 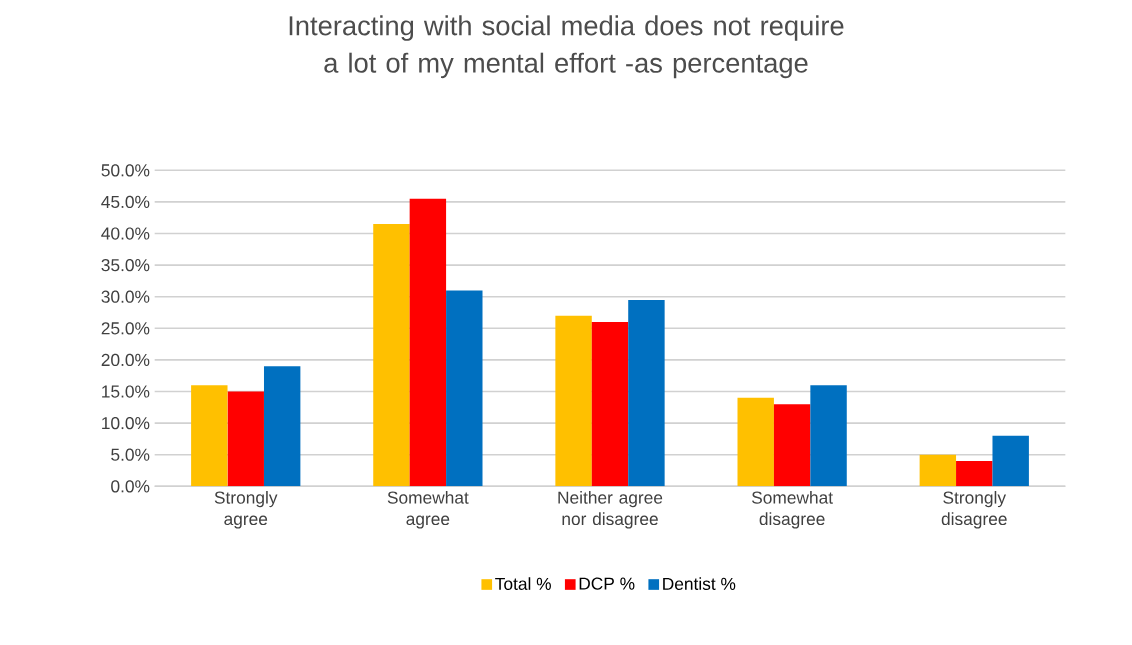 I want to click on y-tick-label: 50.0%, so click(x=125, y=170).